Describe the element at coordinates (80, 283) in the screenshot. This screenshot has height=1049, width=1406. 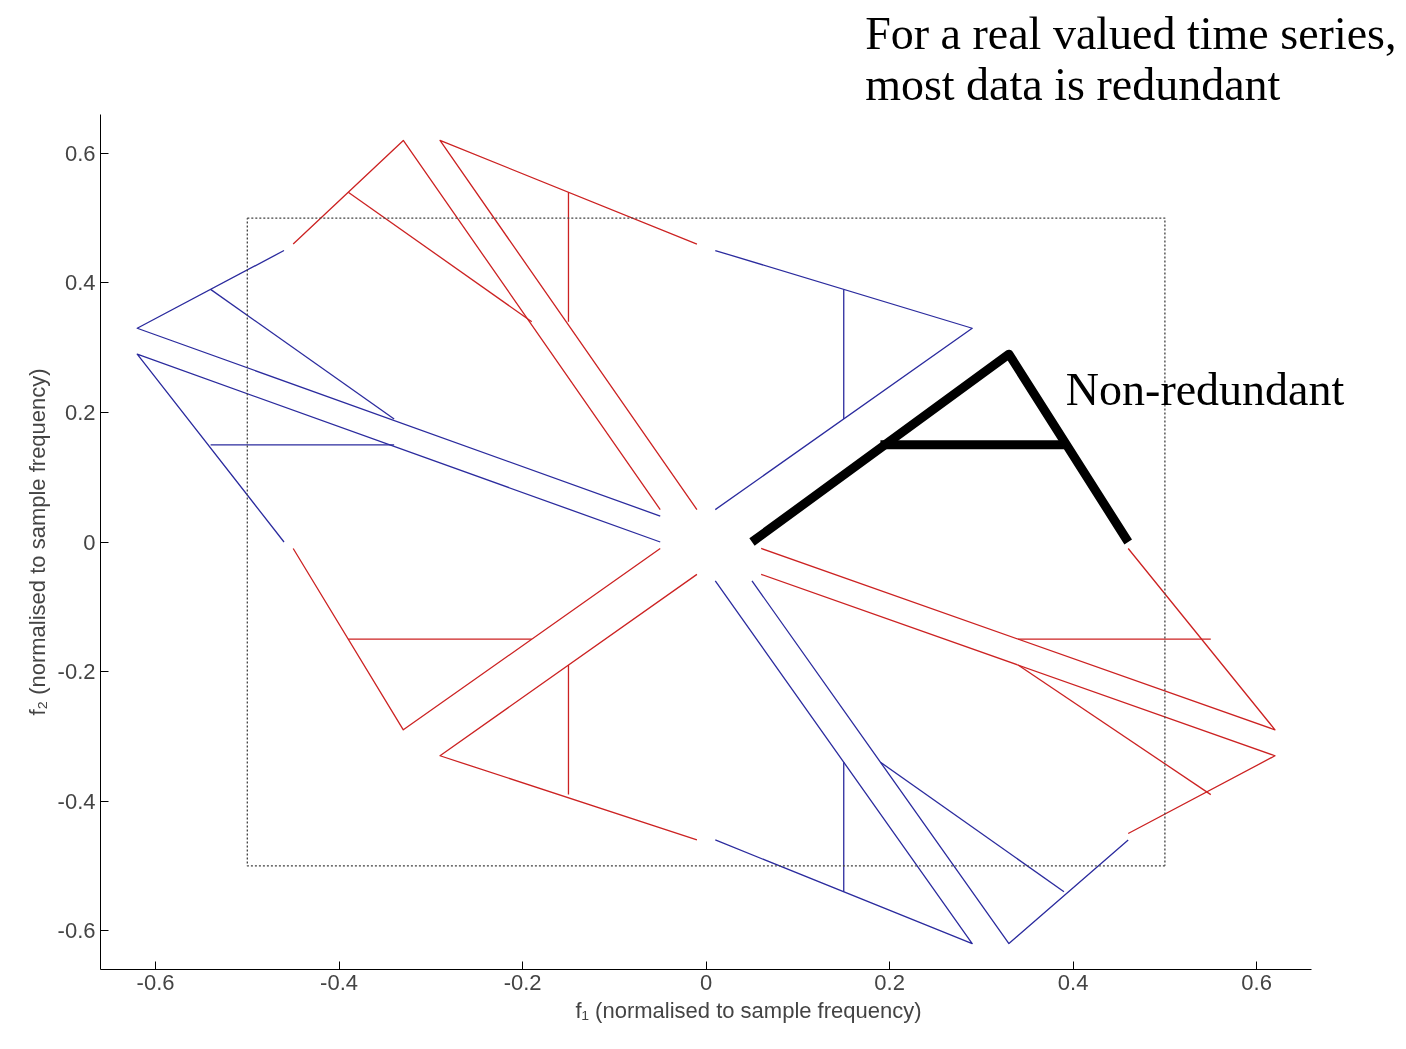
I see `y-tick-label: 0.4` at that location.